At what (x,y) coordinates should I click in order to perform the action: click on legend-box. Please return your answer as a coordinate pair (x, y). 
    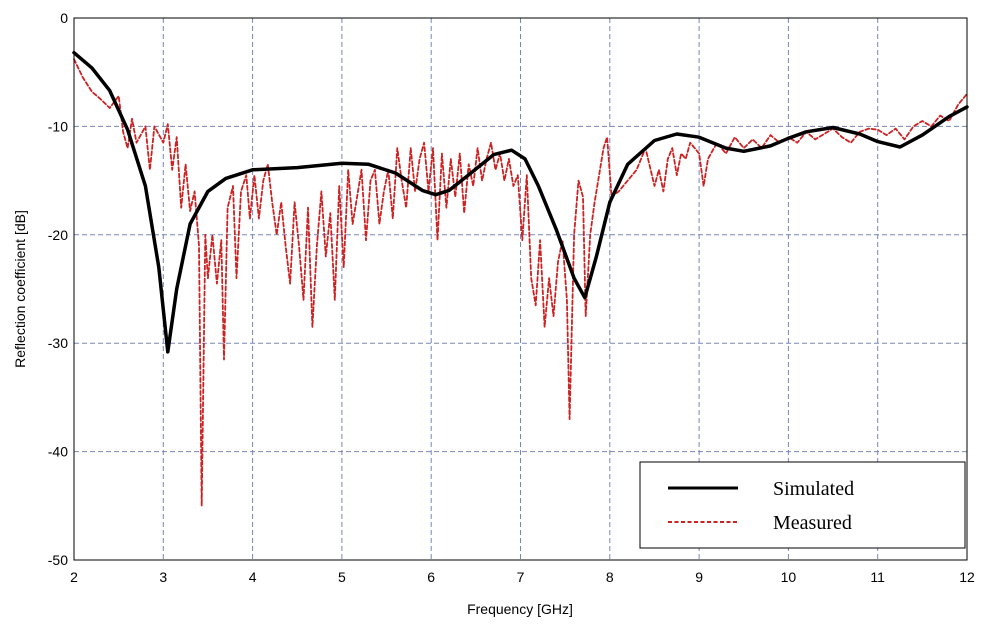
    Looking at the image, I should click on (802, 505).